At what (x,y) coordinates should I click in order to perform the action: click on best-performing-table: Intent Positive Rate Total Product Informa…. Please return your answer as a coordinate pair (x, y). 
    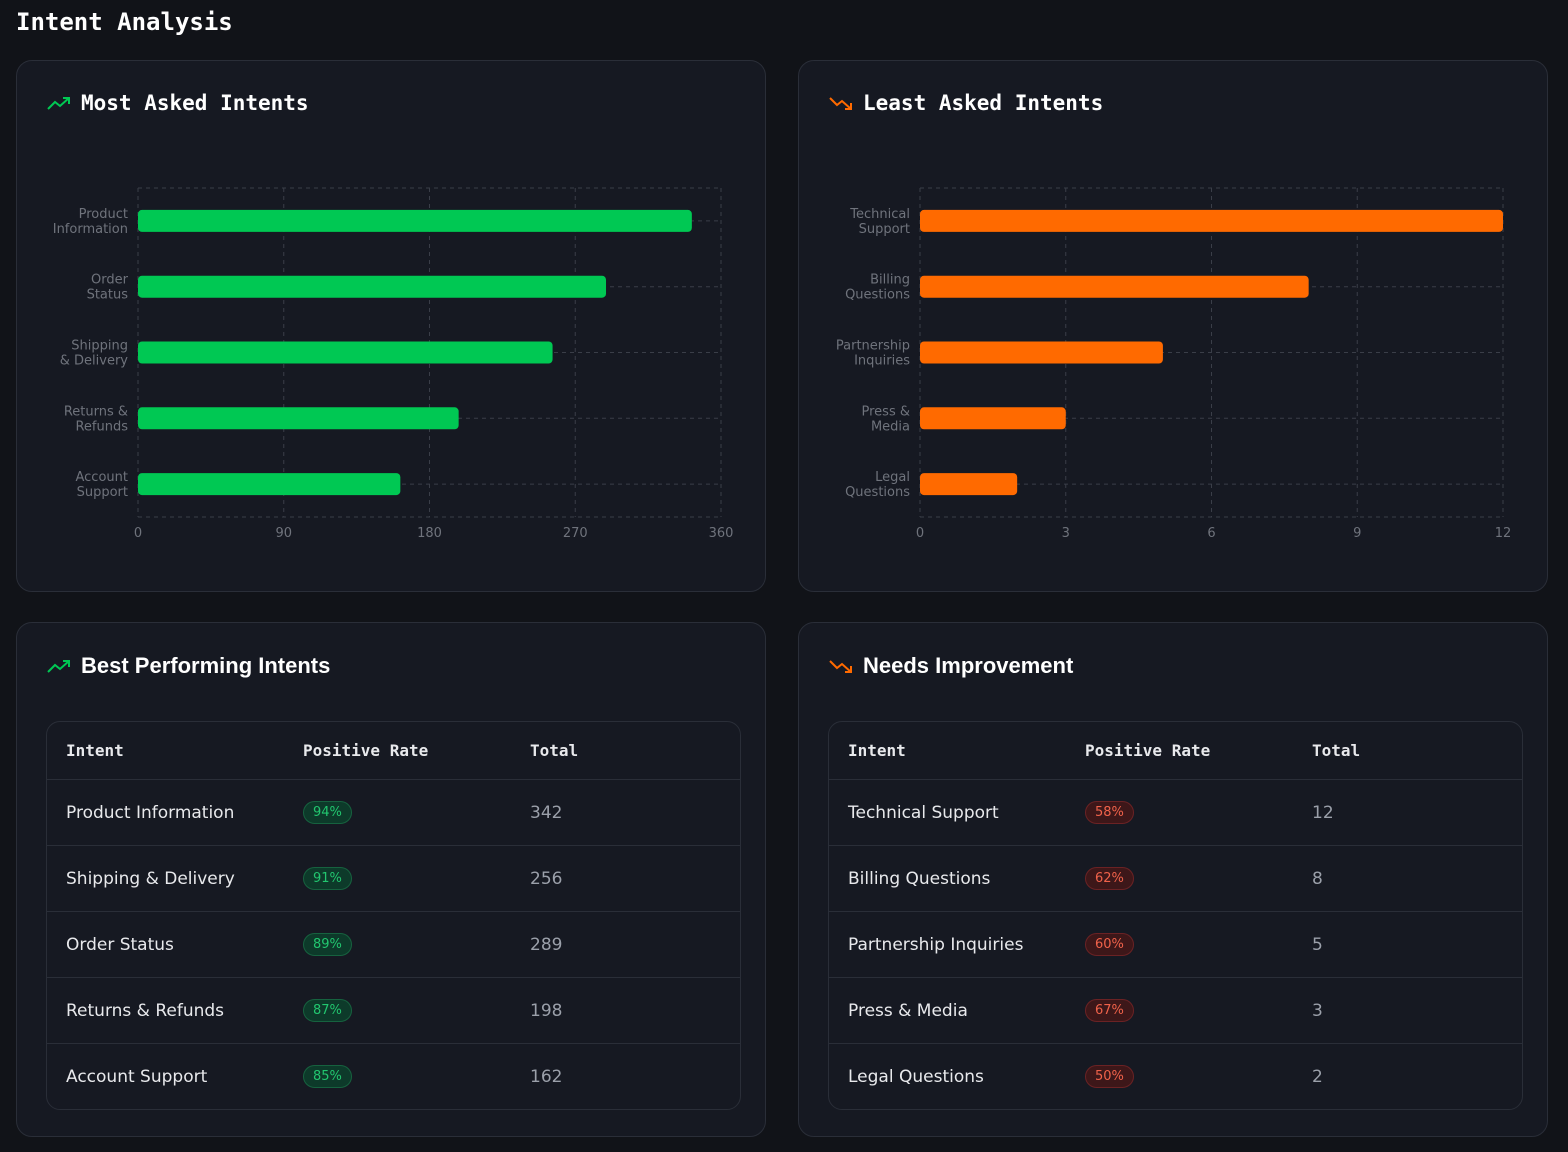
    Looking at the image, I should click on (393, 915).